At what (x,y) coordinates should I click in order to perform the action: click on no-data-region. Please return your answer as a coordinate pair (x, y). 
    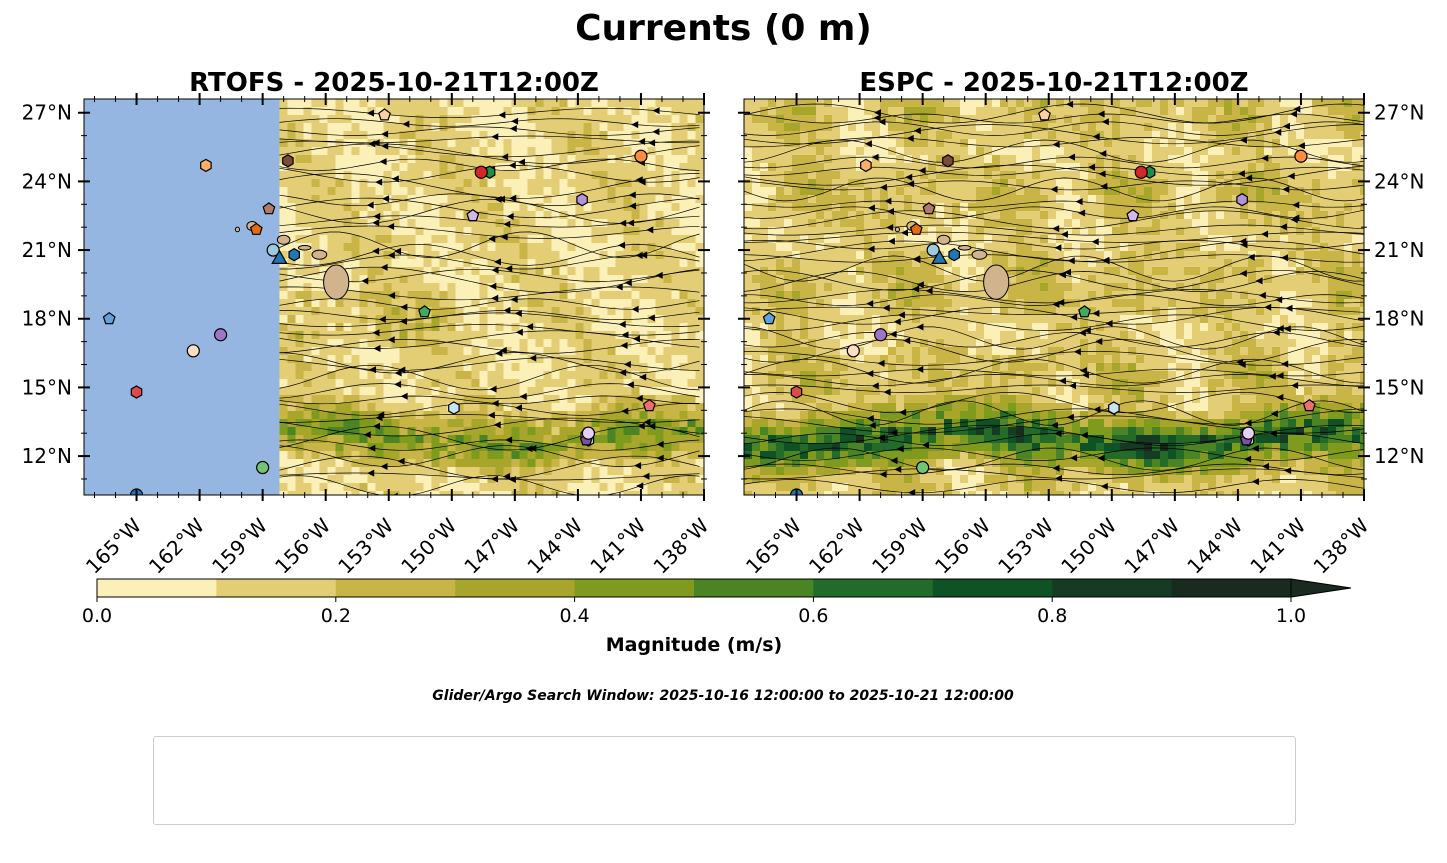
    Looking at the image, I should click on (182, 297).